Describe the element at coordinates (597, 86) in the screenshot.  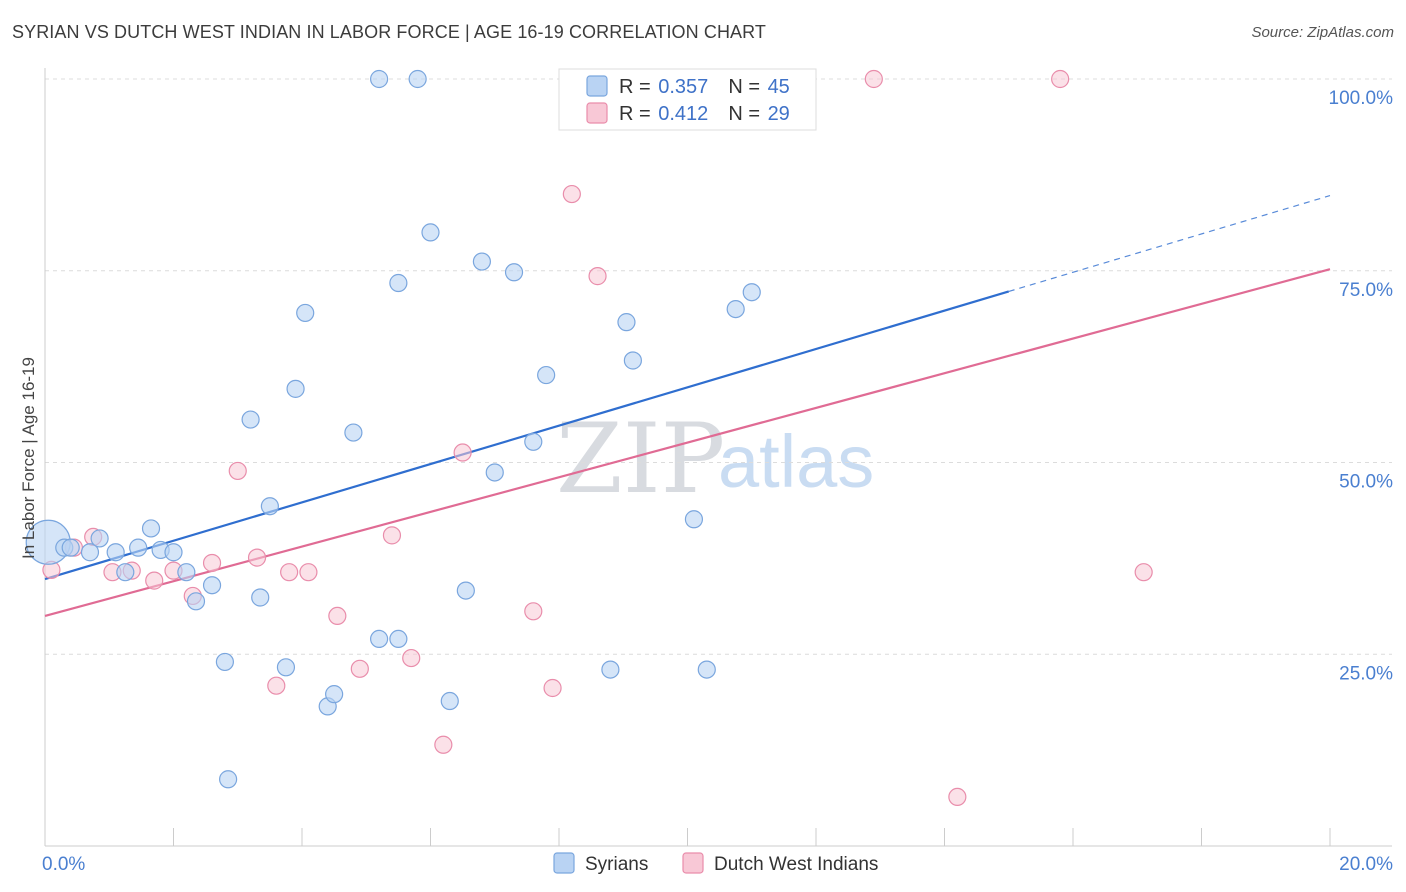
I see `syrian-legend-swatch` at that location.